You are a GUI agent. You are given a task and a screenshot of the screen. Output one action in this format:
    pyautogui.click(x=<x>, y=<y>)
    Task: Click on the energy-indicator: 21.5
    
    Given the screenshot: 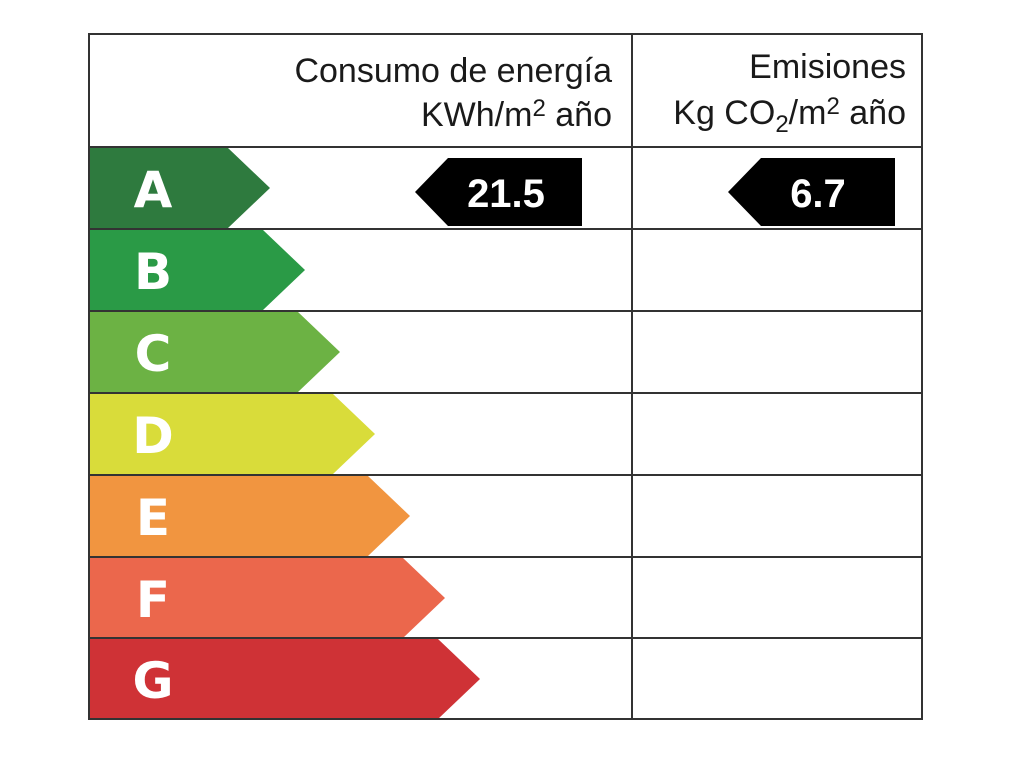 What is the action you would take?
    pyautogui.click(x=498, y=192)
    